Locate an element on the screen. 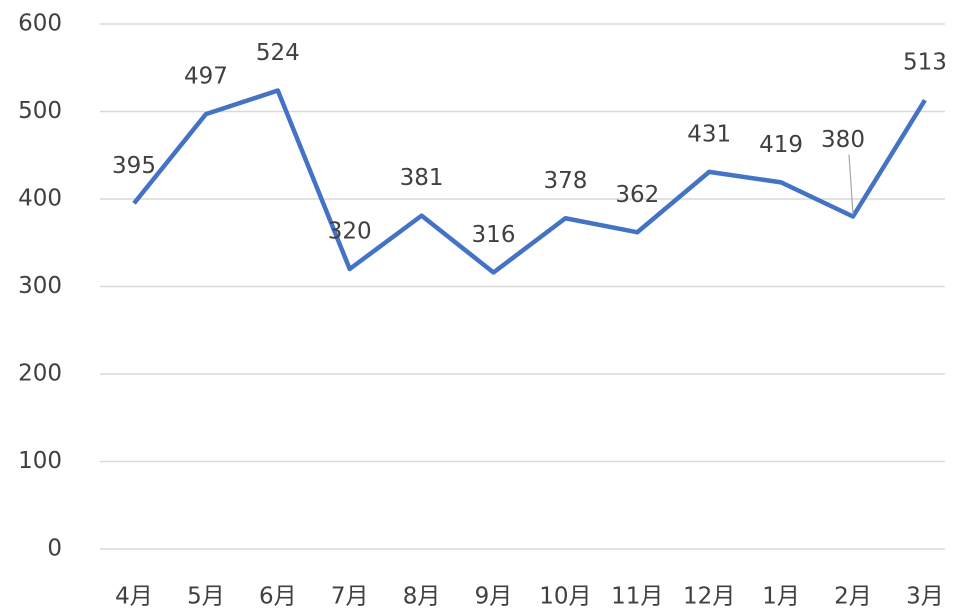 The height and width of the screenshot is (611, 955). y-tick-label: 0 is located at coordinates (54, 549).